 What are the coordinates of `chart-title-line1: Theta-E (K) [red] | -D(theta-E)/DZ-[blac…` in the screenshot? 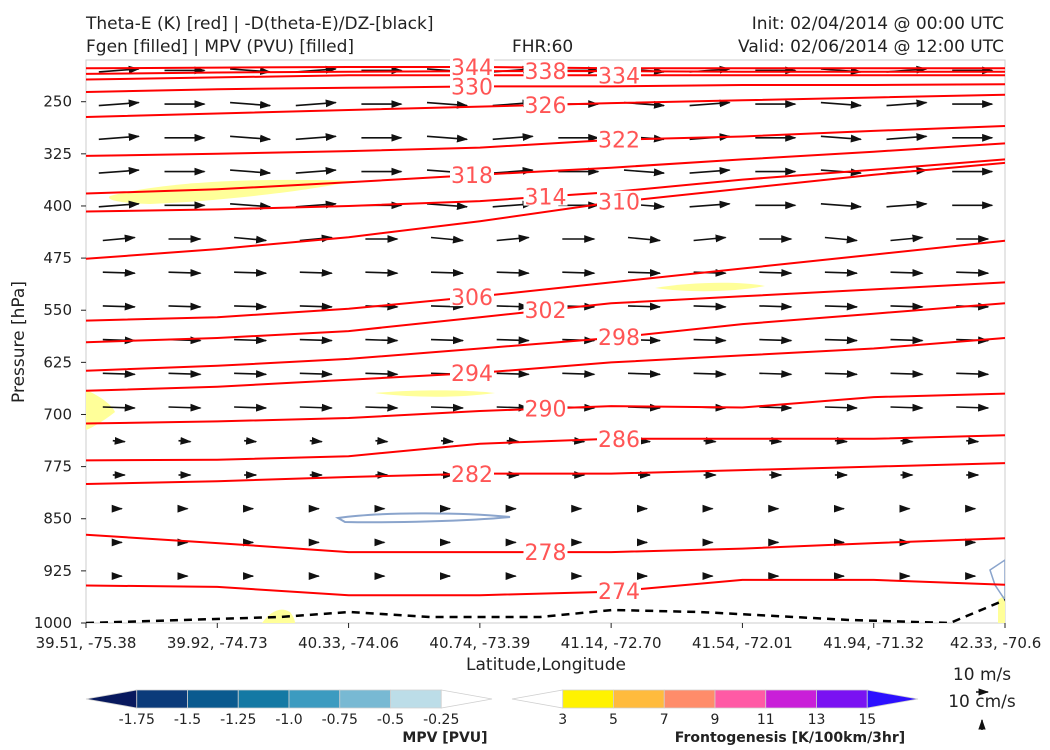 It's located at (260, 24).